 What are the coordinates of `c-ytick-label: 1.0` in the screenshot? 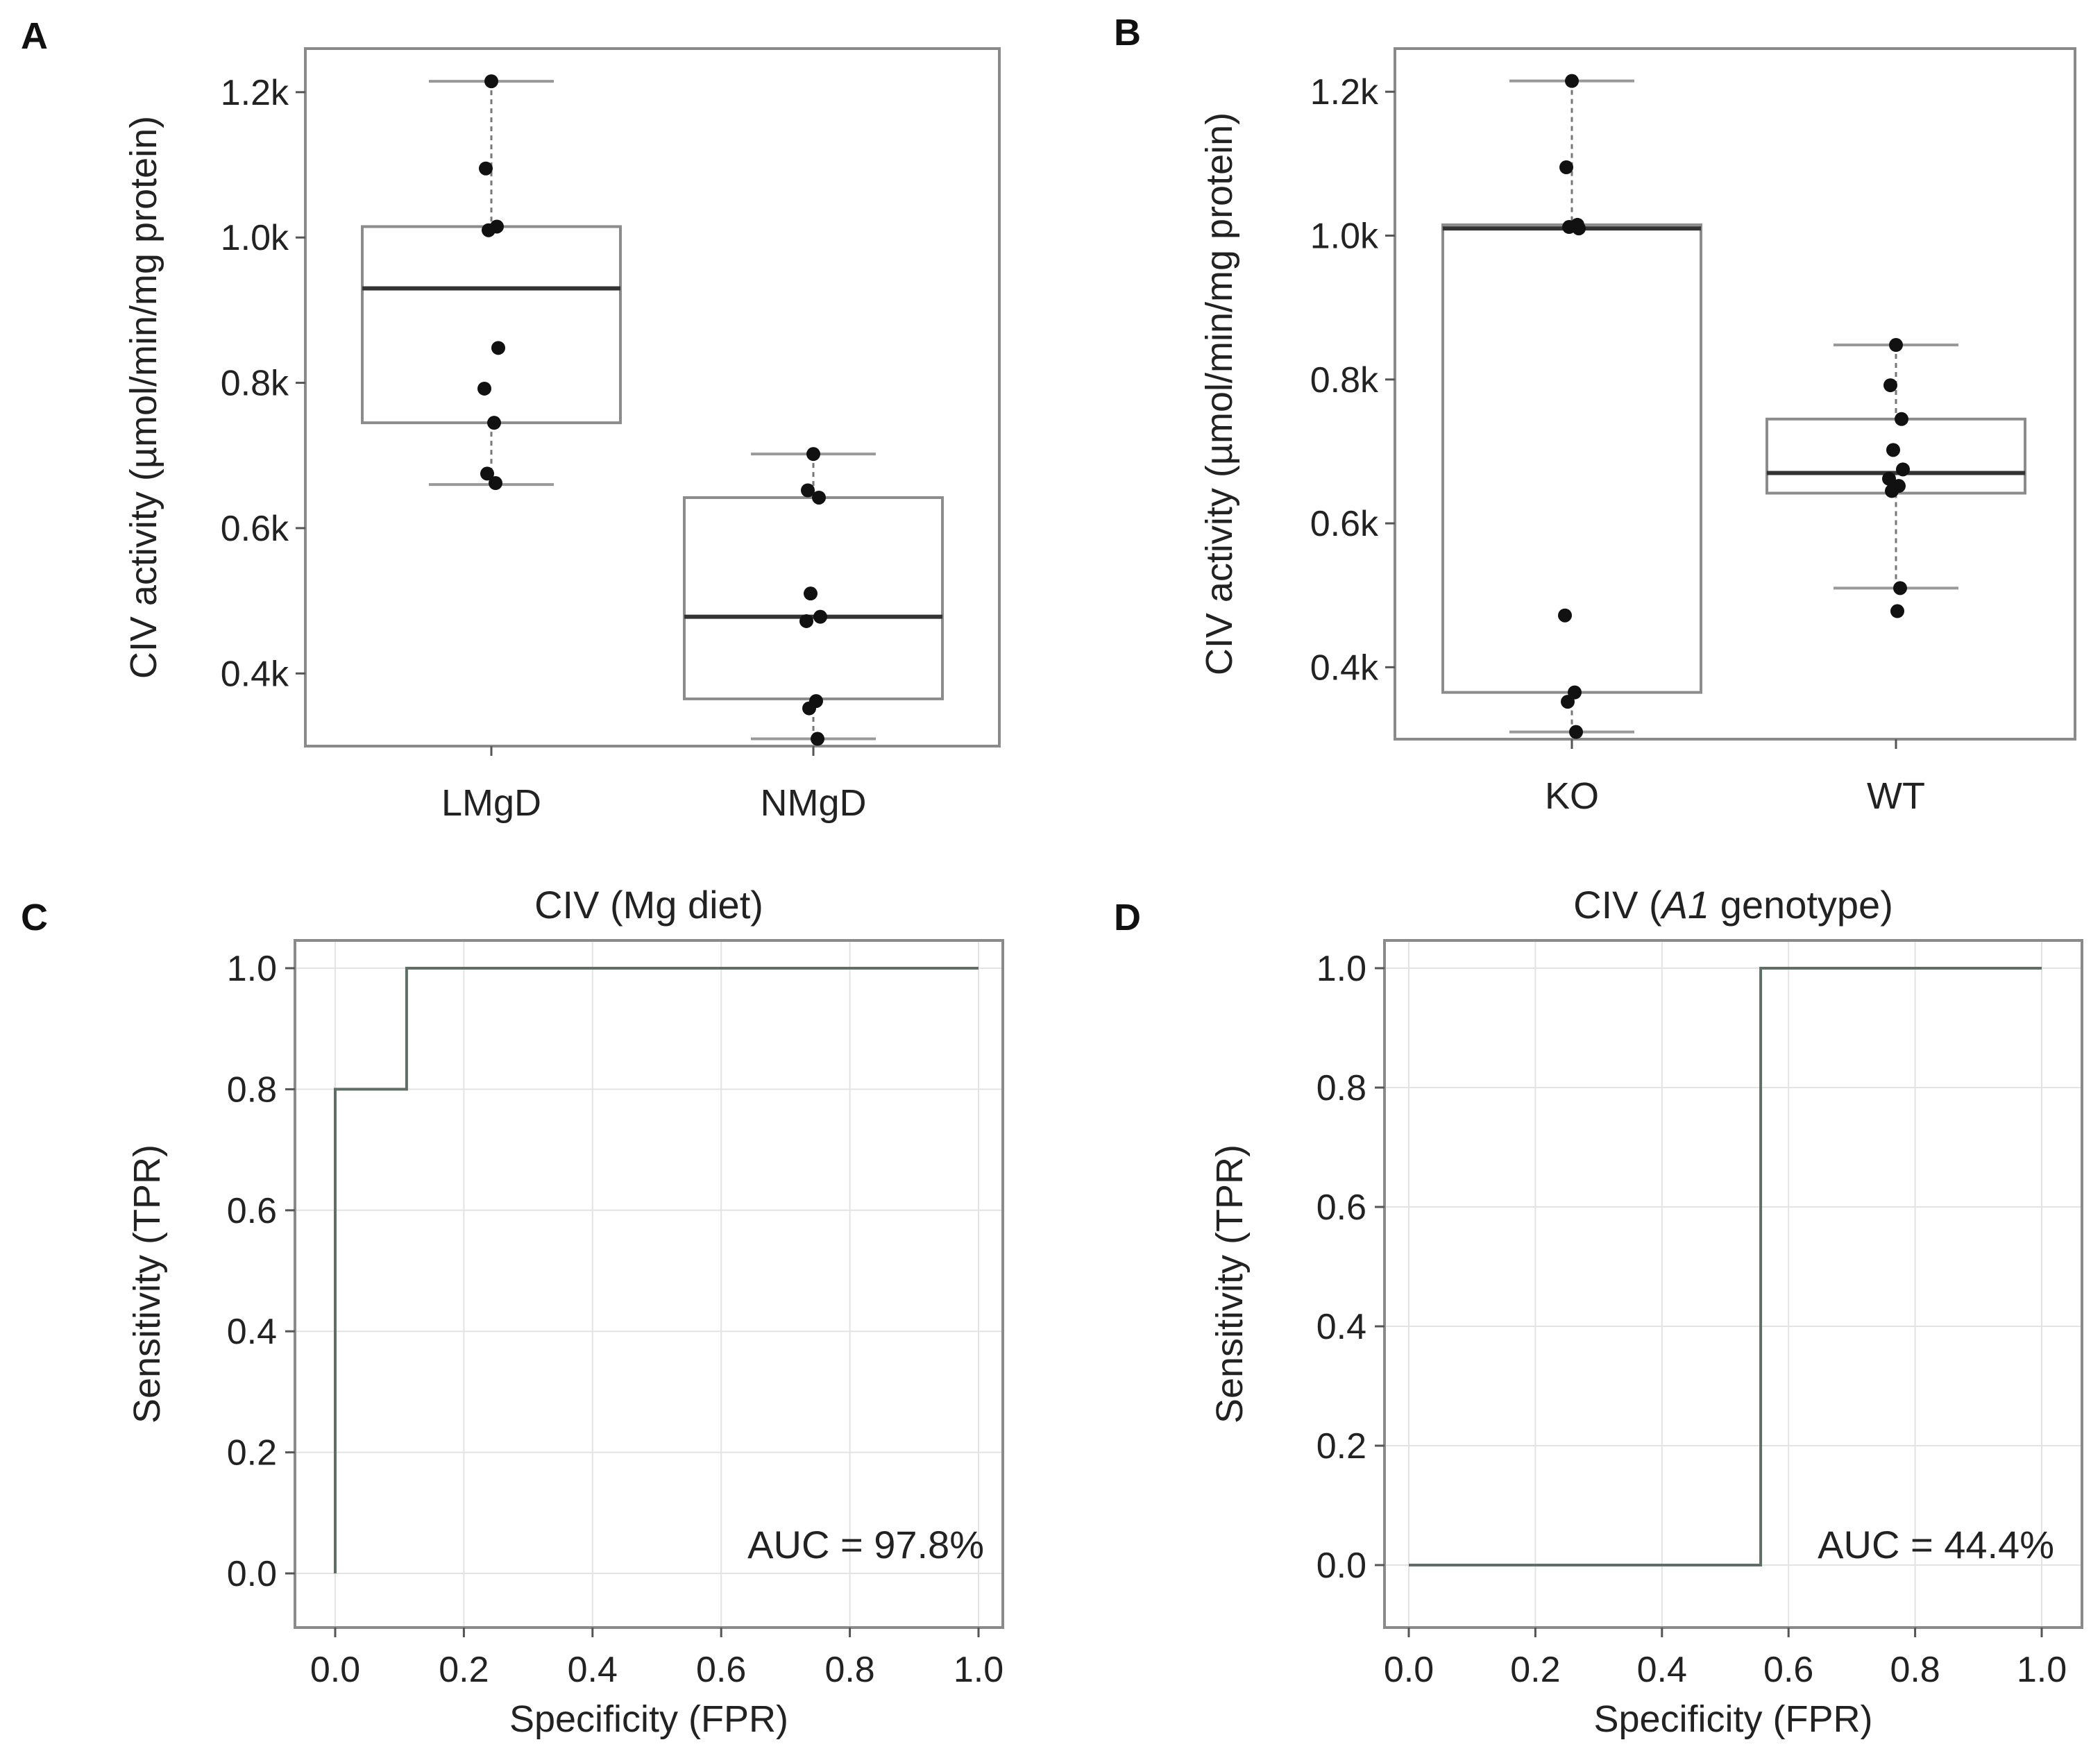 It's located at (252, 969).